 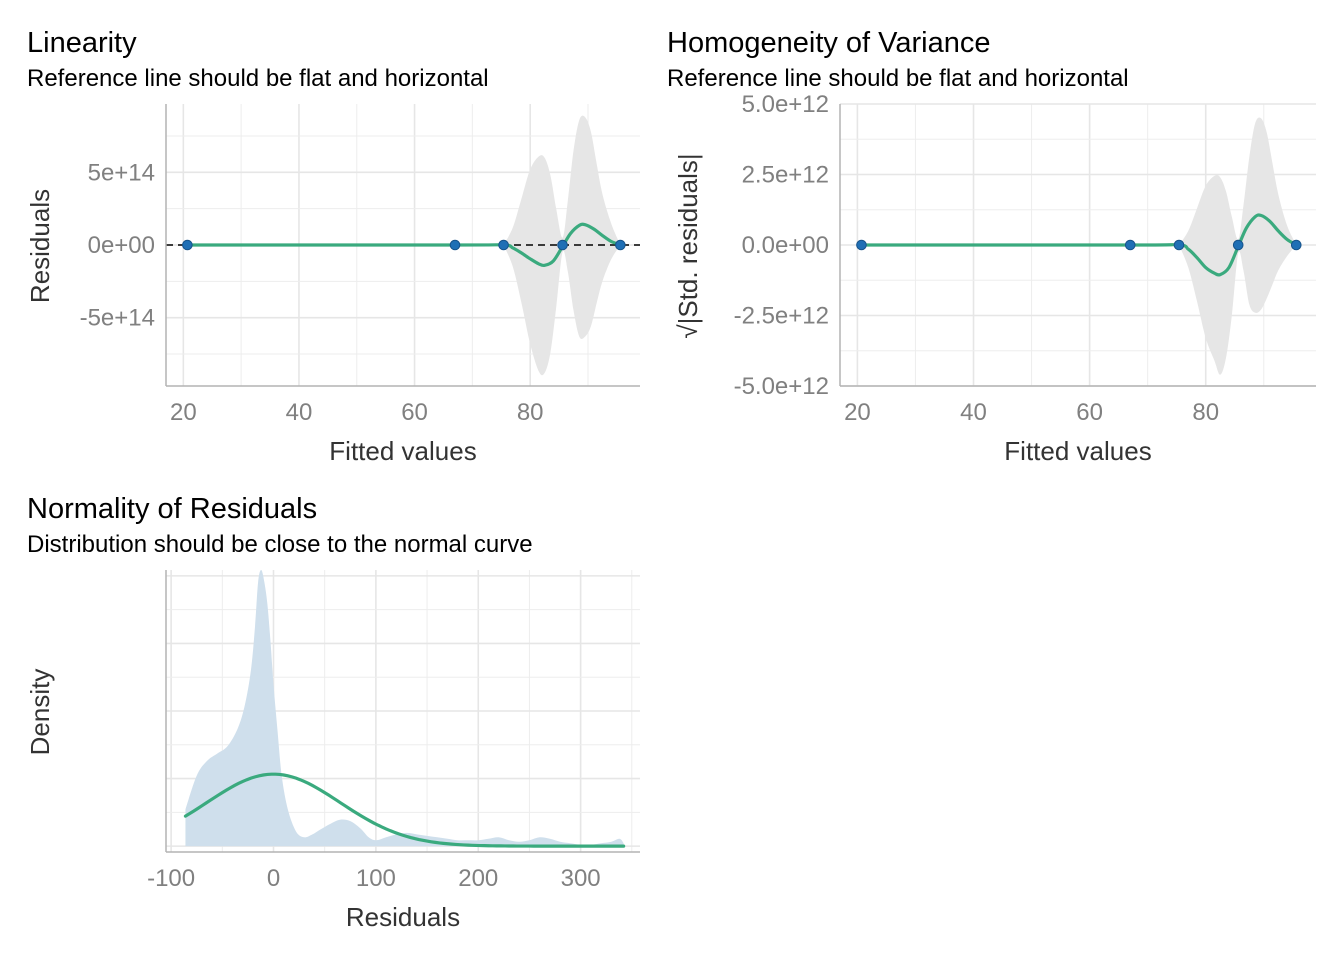 What do you see at coordinates (478, 878) in the screenshot?
I see `normality-x-tick-label: 200` at bounding box center [478, 878].